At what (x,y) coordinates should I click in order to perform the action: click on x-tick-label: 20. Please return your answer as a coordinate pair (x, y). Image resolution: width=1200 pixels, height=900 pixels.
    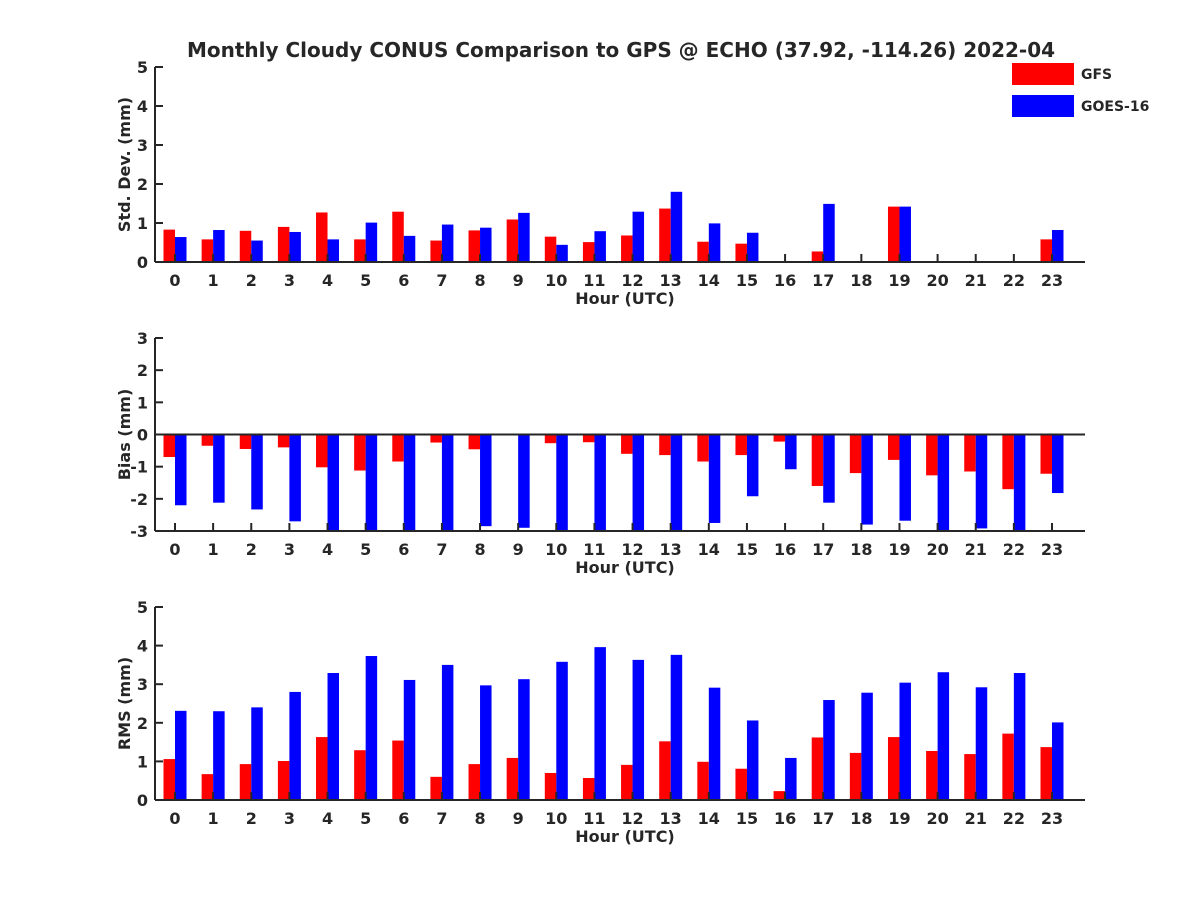
    Looking at the image, I should click on (937, 818).